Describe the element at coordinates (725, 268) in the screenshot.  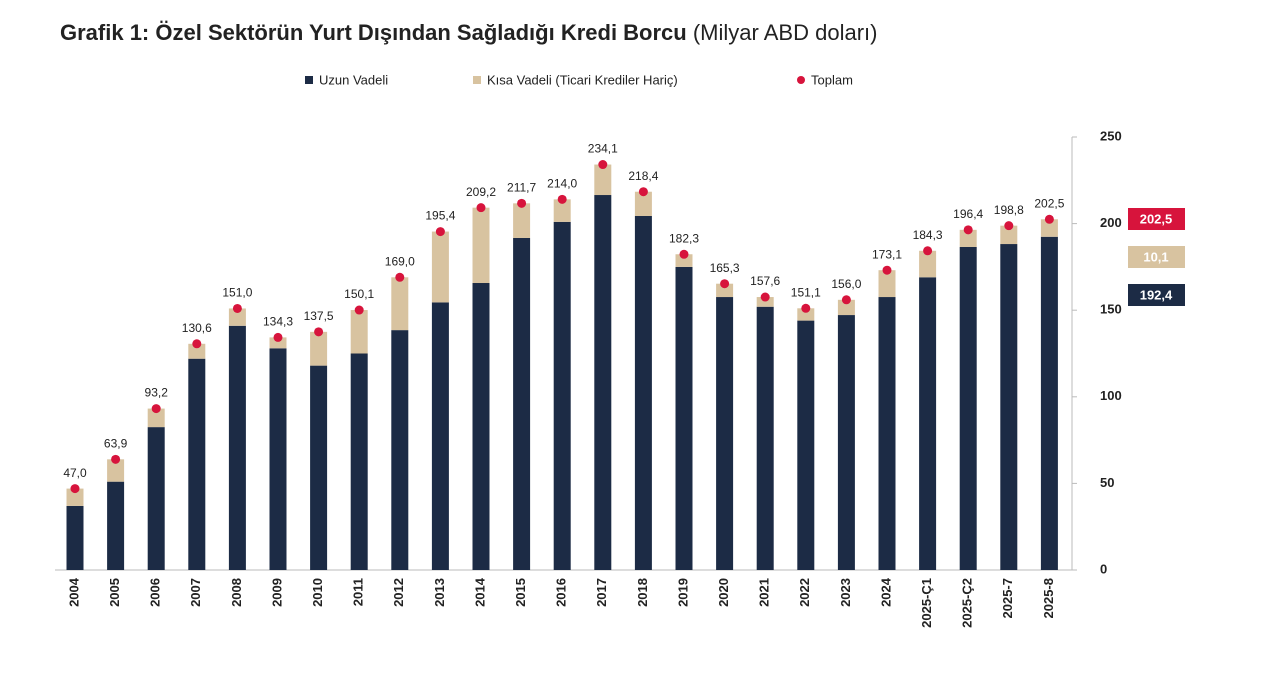
I see `value-label: 165,3` at that location.